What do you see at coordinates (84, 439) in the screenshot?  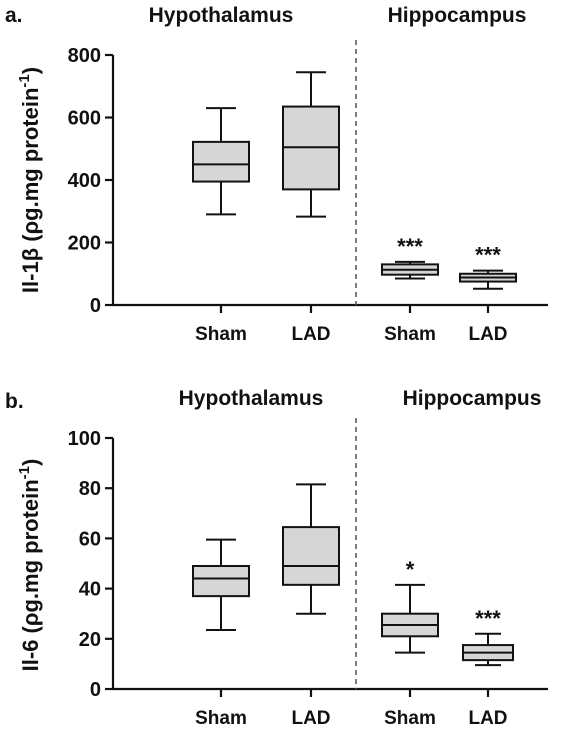 I see `y-tick-label: 100` at bounding box center [84, 439].